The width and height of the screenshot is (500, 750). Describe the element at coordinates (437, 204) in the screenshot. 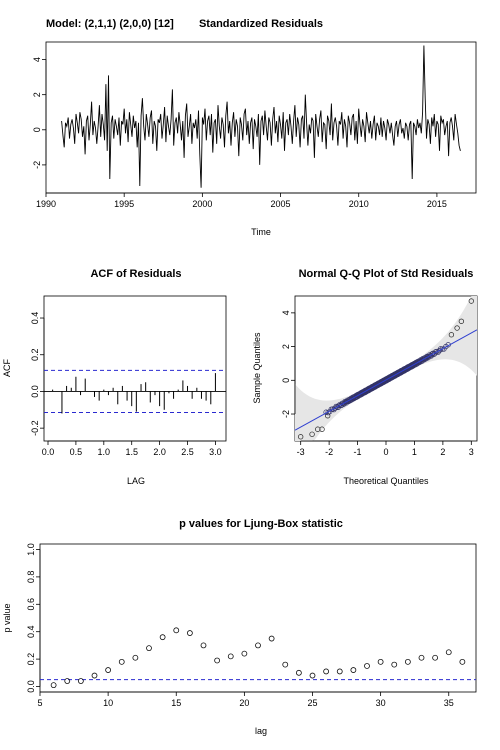

I see `residuals-x-tick-label: 2015` at that location.